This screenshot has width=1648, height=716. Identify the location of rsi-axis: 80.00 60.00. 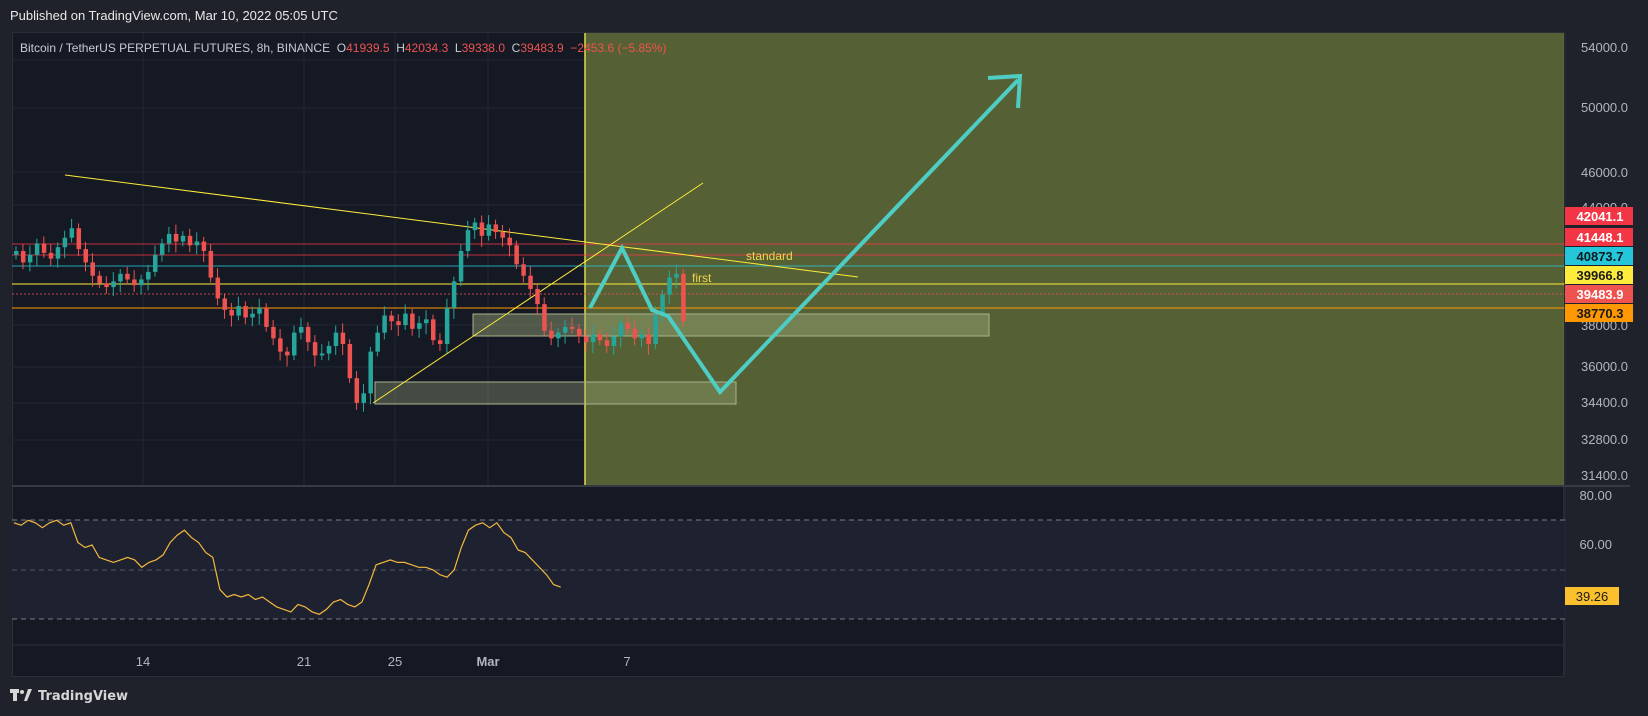
(1595, 520).